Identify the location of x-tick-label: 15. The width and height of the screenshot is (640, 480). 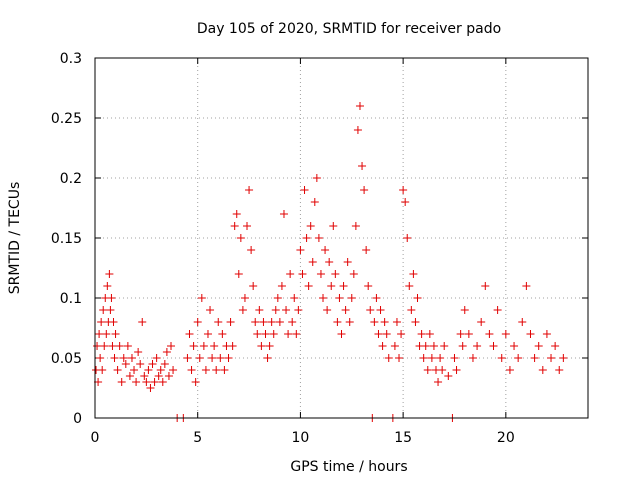
(403, 438).